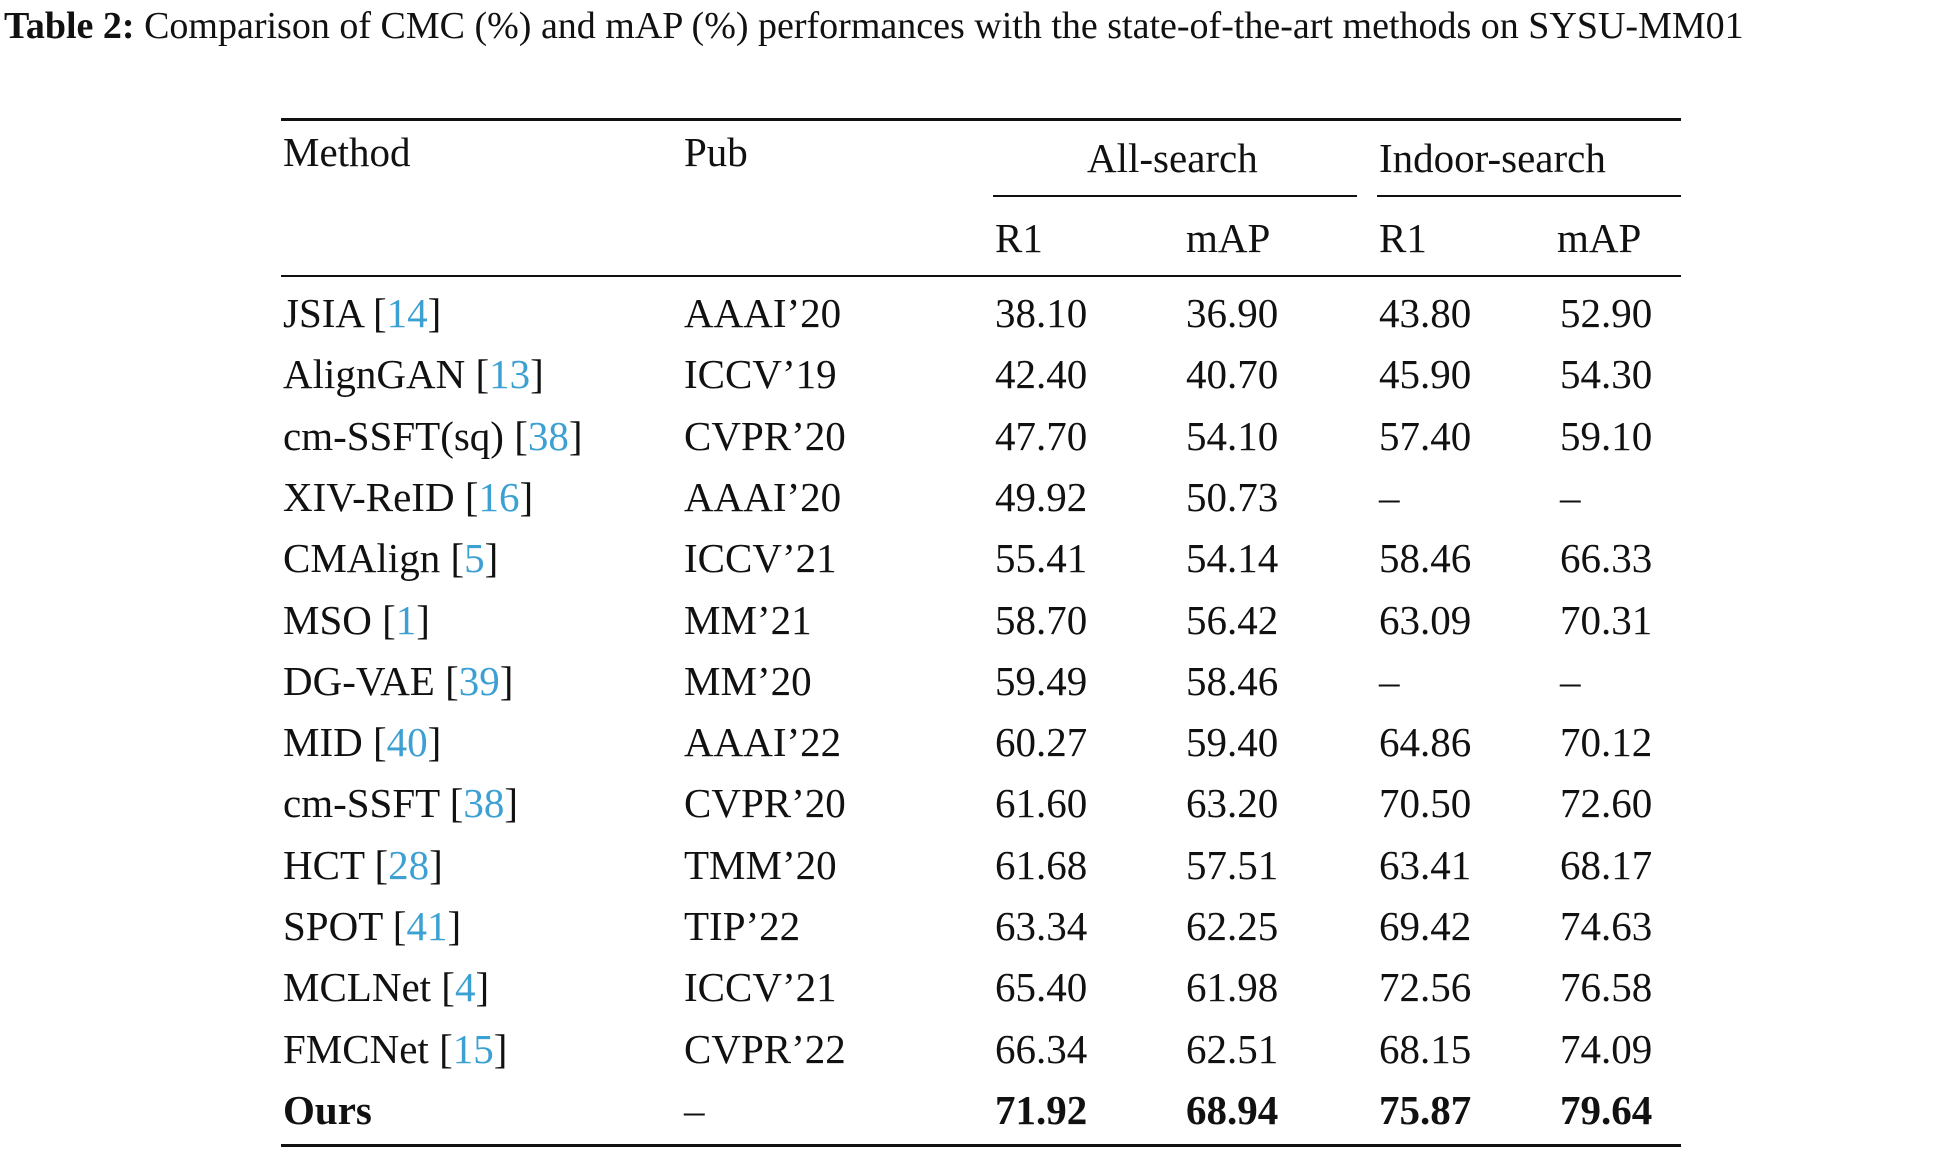 The width and height of the screenshot is (1954, 1150). I want to click on method-cell: HCT [28], so click(363, 865).